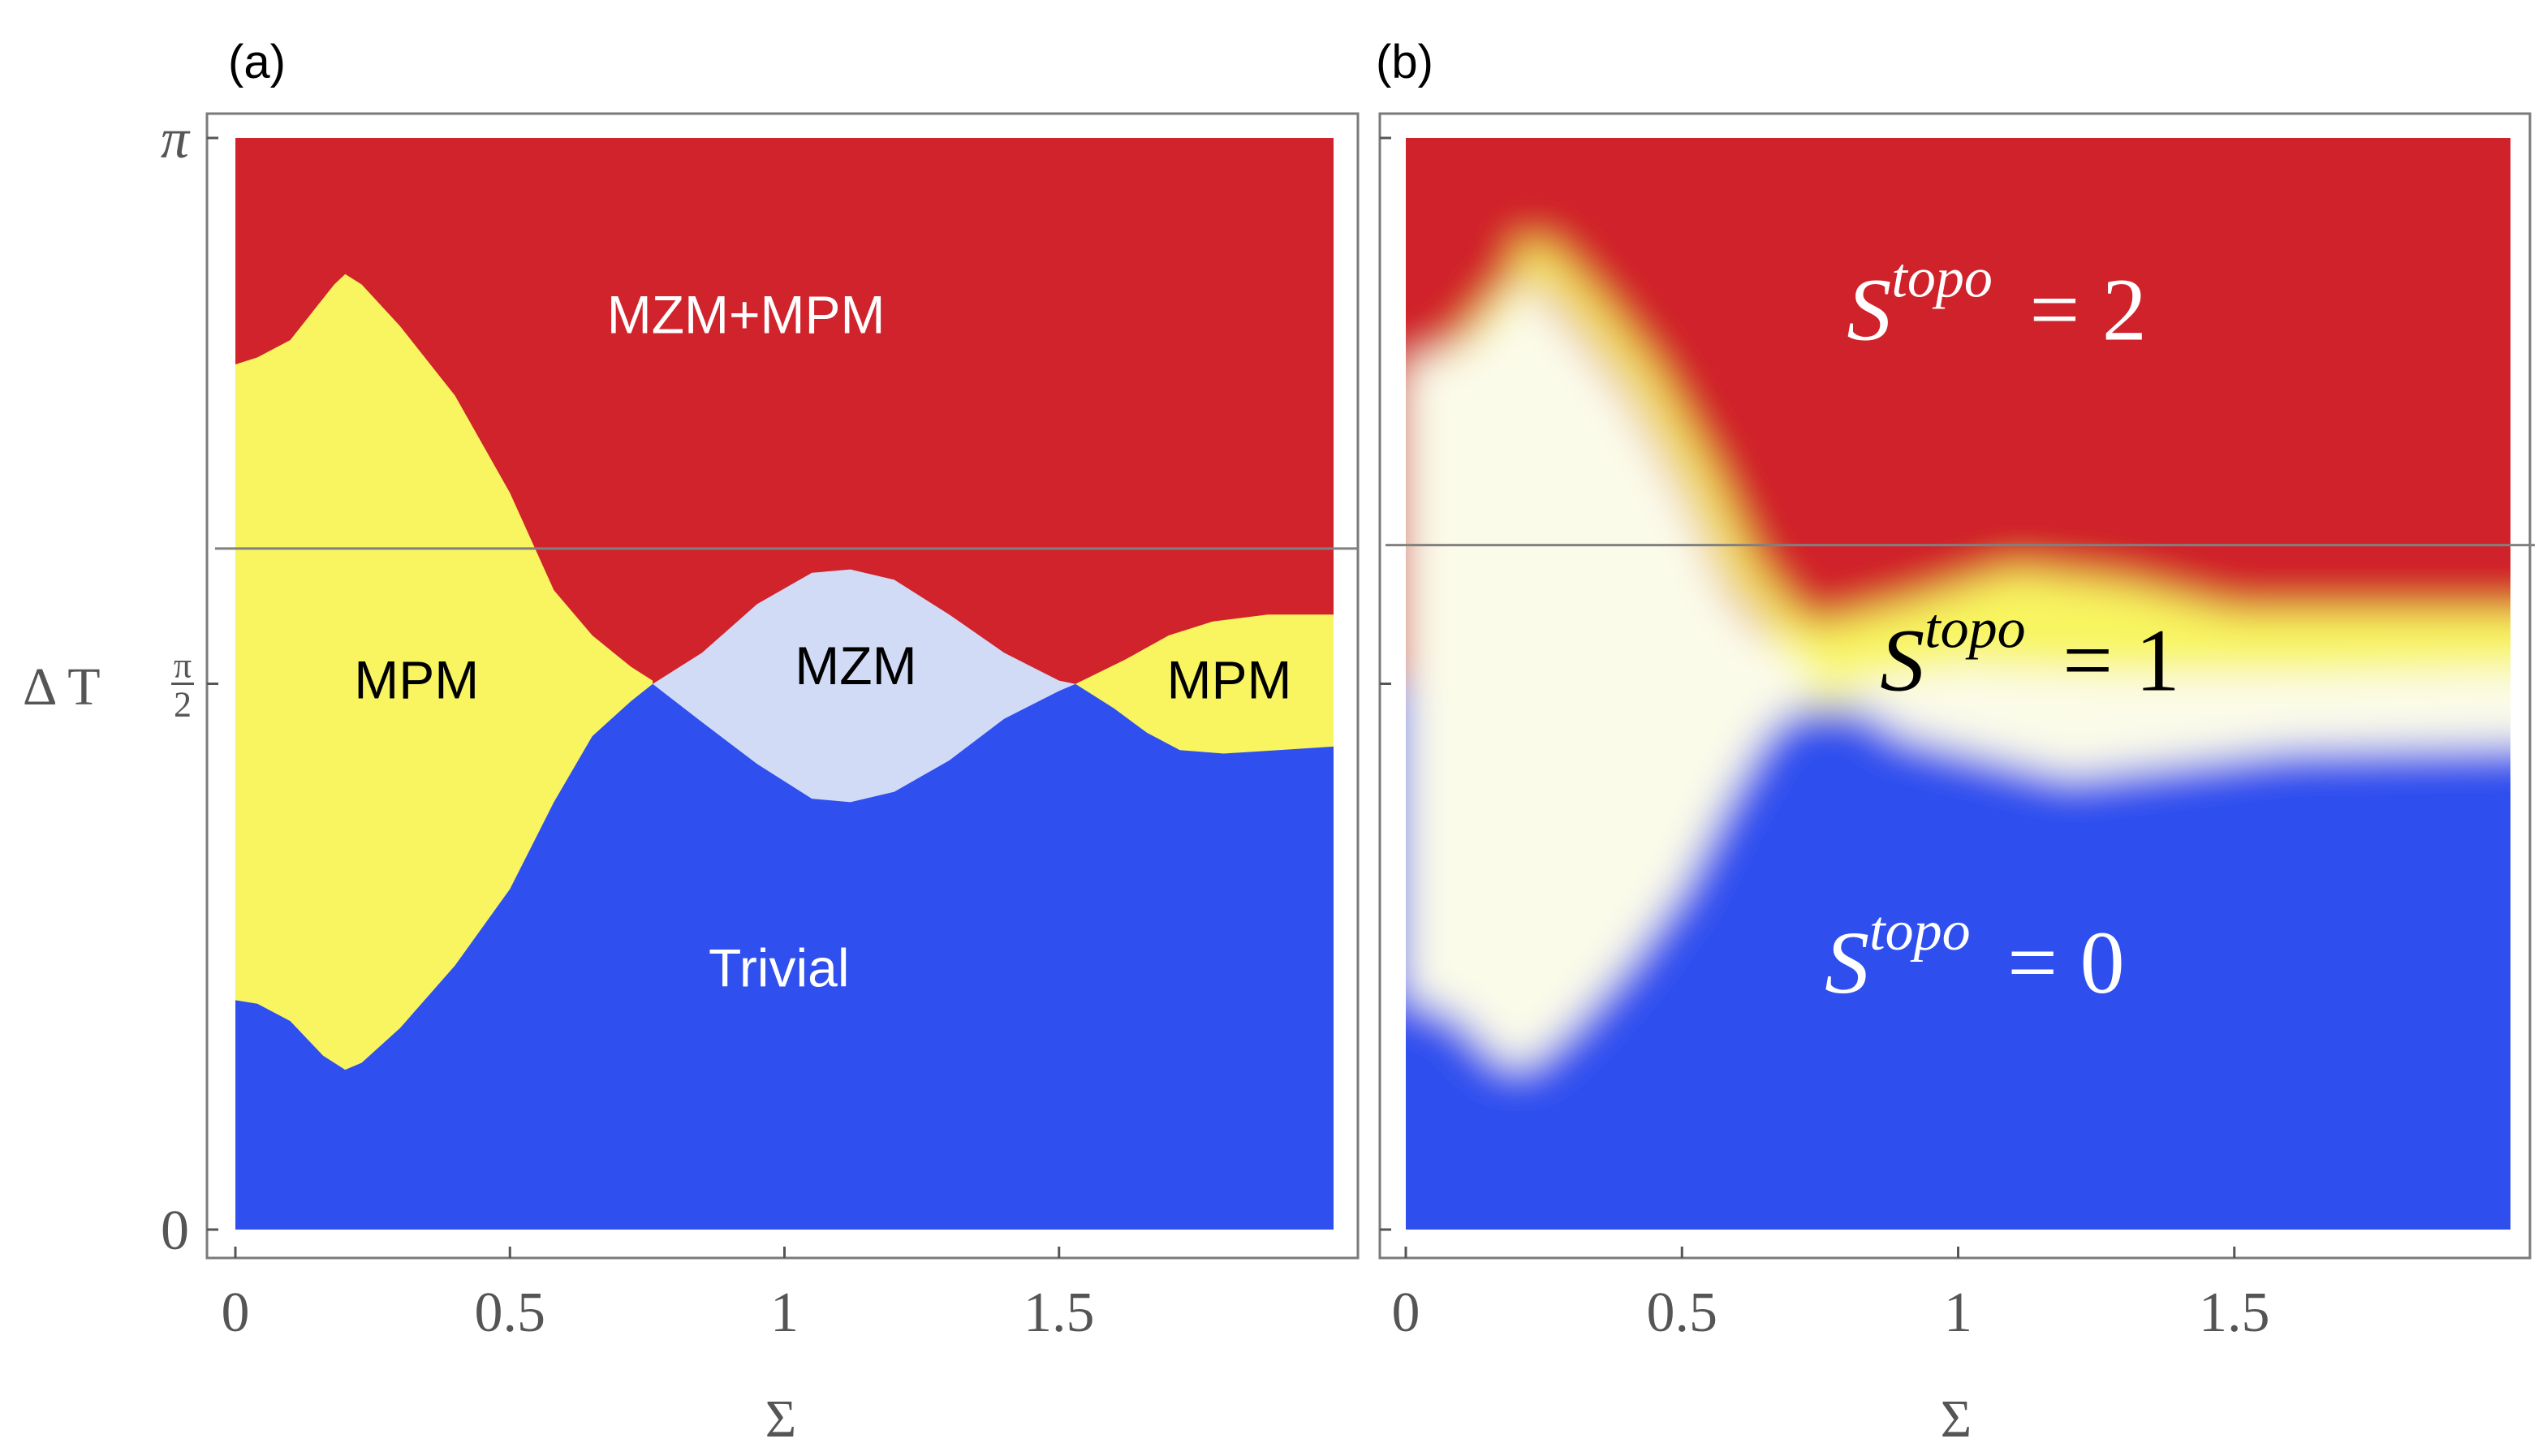 The image size is (2547, 1456). What do you see at coordinates (747, 315) in the screenshot?
I see `region-label-mzm-mpm: MZM+MPM` at bounding box center [747, 315].